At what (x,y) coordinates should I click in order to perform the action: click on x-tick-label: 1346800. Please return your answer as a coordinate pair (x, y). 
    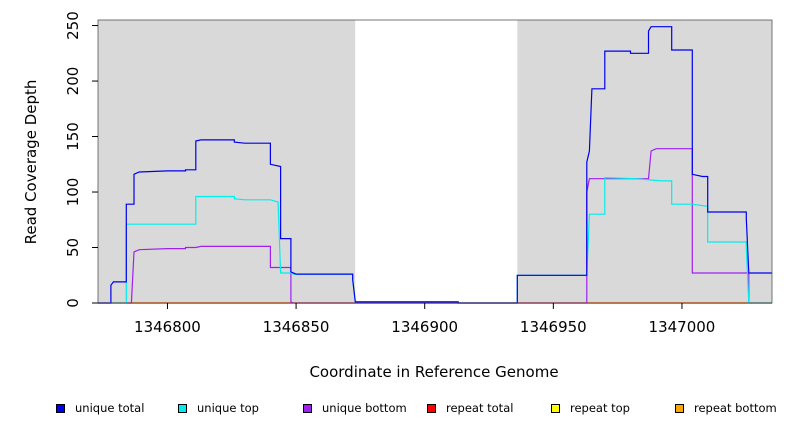
    Looking at the image, I should click on (167, 327).